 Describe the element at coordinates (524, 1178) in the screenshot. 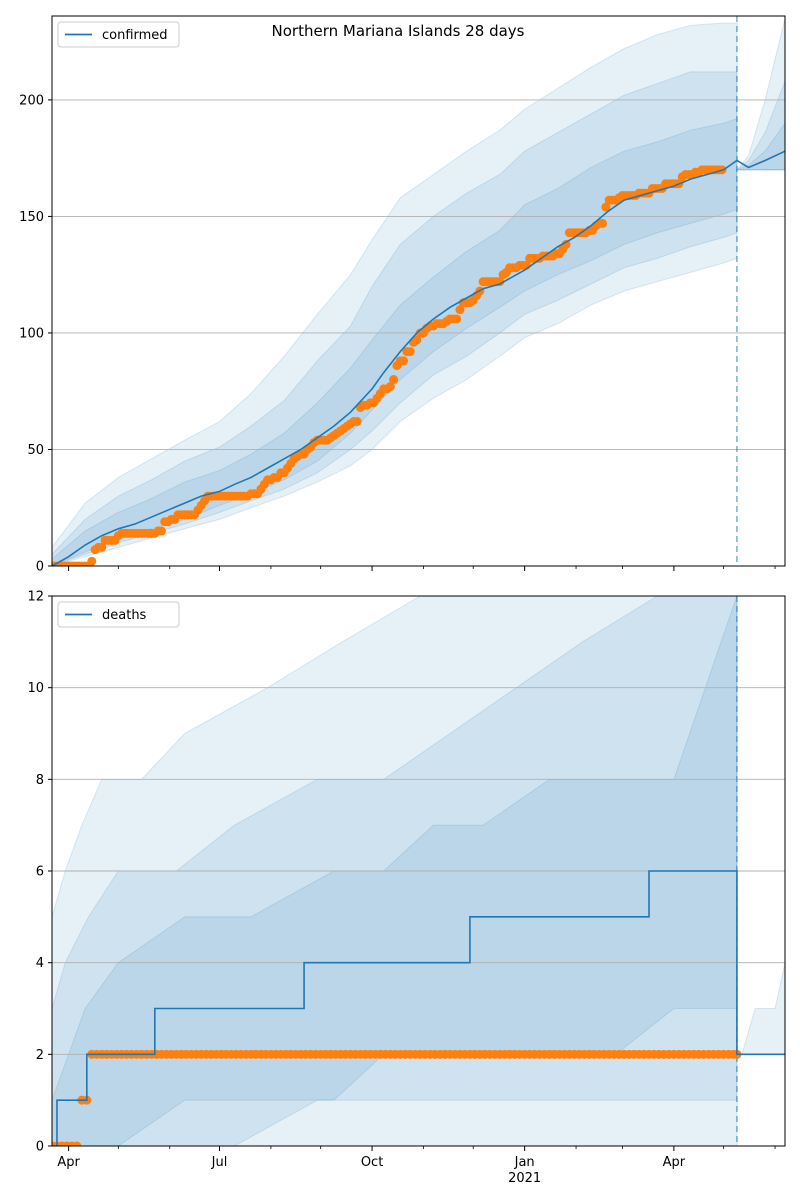

I see `x-year-label: 2021` at that location.